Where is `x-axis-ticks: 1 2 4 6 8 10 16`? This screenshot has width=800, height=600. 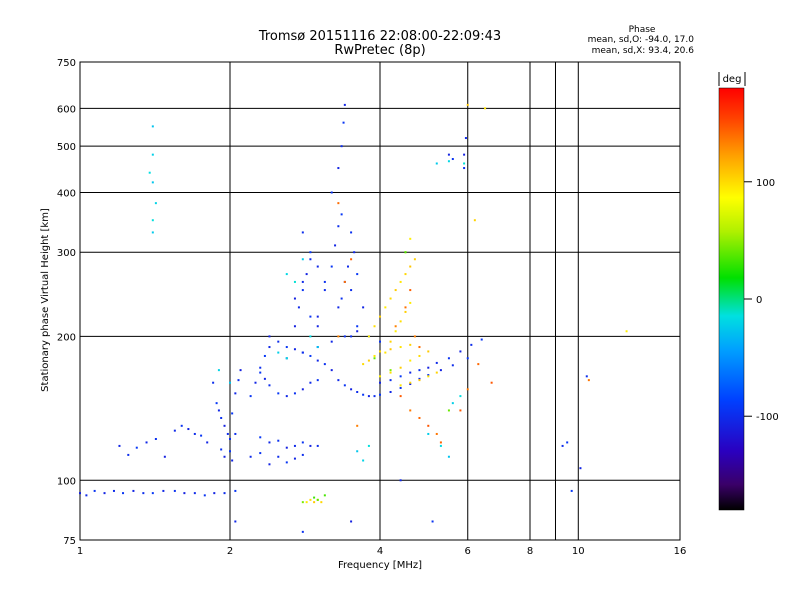 x-axis-ticks: 1 2 4 6 8 10 16 is located at coordinates (382, 551).